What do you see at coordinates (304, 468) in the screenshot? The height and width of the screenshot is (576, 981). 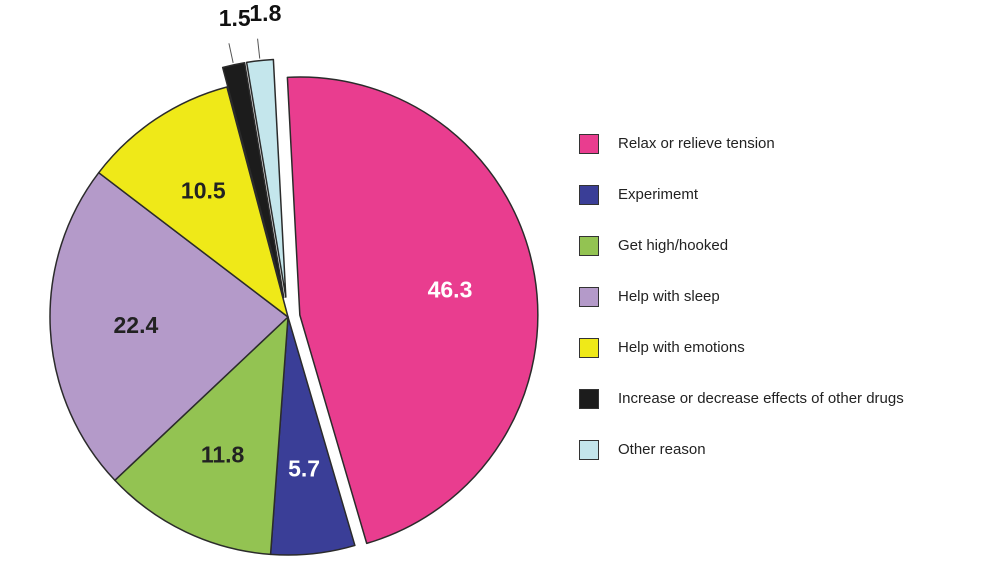 I see `slice-value-label-experimemt: 5.7` at bounding box center [304, 468].